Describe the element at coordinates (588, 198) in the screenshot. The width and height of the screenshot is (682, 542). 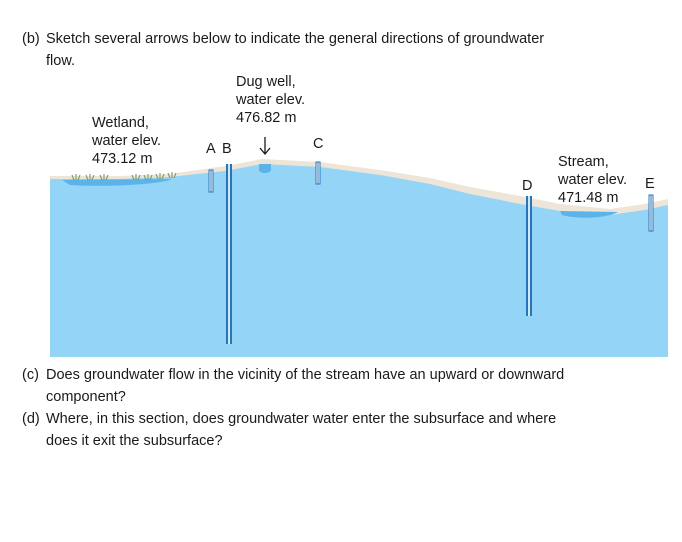
I see `stream-label-line3: 471.48 m` at that location.